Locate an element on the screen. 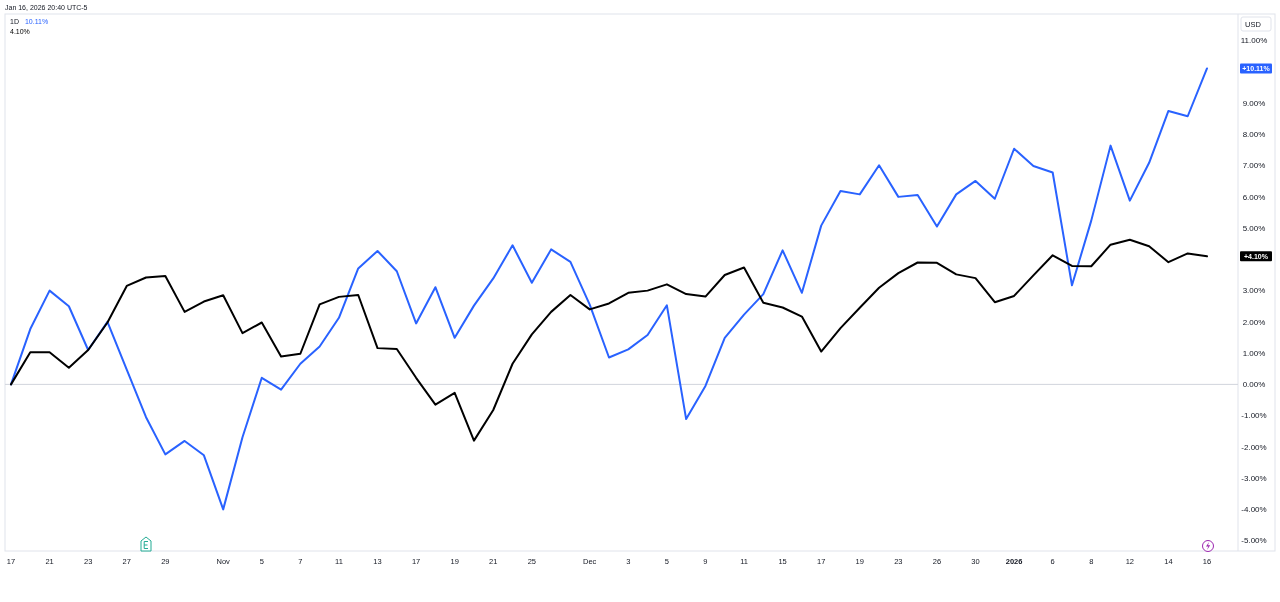 This screenshot has height=602, width=1280. y-tick-label: 7.00% is located at coordinates (1254, 166).